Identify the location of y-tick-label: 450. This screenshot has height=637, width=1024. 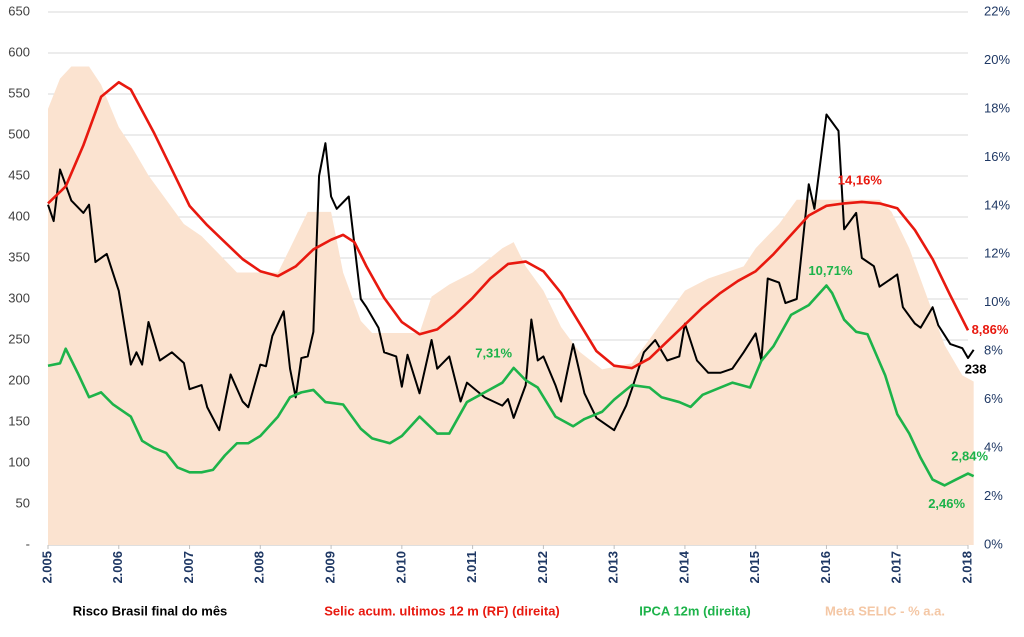
(19, 174).